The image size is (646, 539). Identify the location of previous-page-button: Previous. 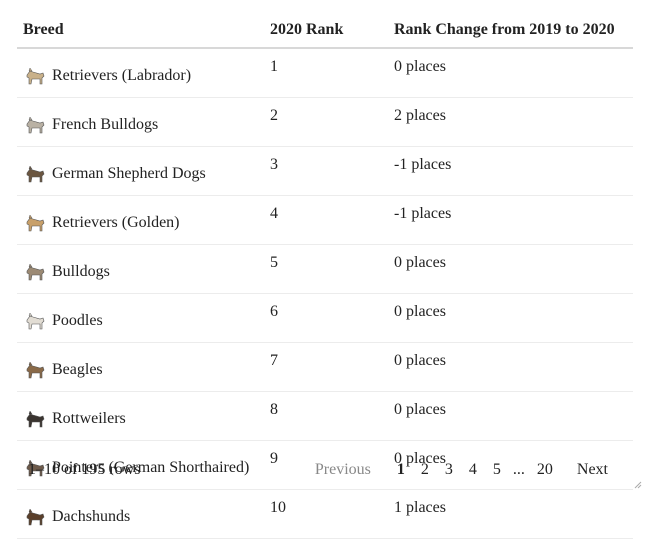
(342, 469).